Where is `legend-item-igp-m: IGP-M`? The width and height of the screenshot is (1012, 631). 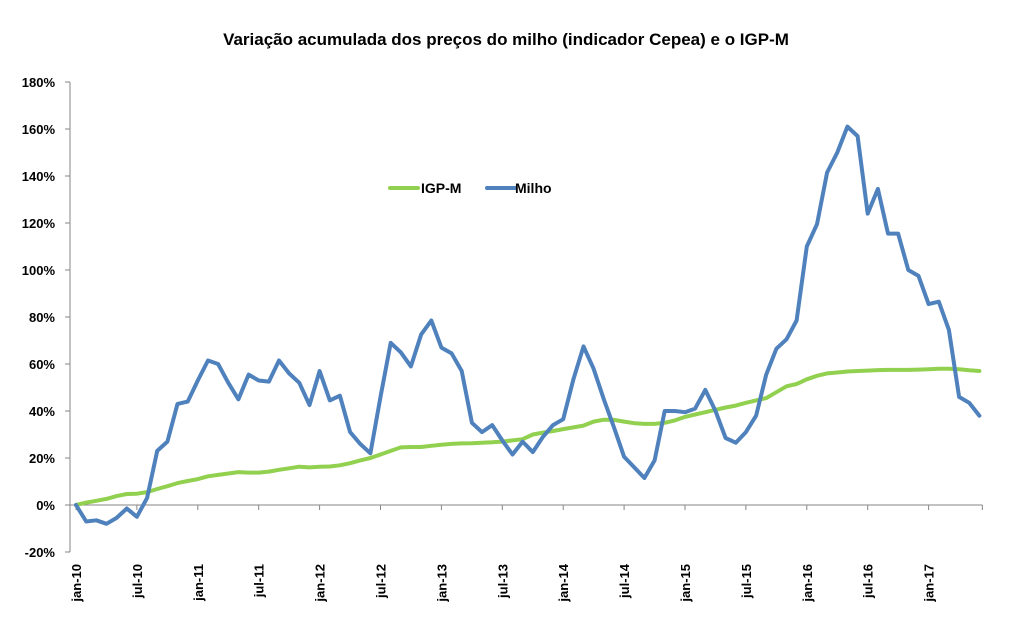 legend-item-igp-m: IGP-M is located at coordinates (424, 188).